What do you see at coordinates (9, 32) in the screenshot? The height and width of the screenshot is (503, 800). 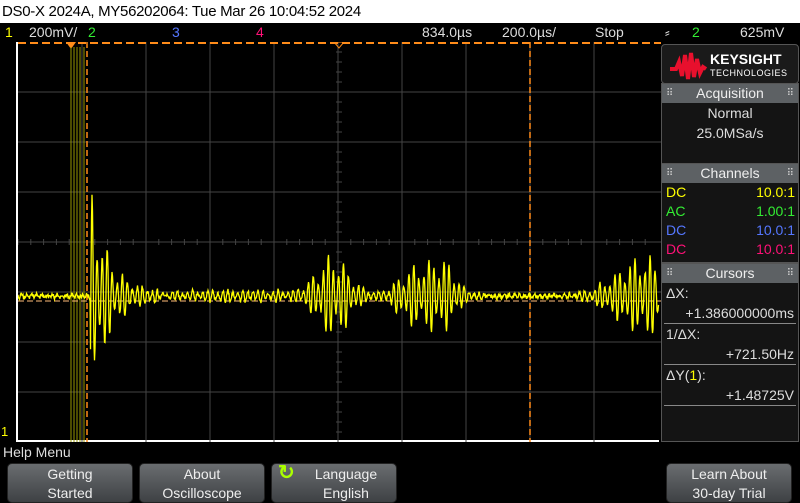 I see `channel-1-label: 1` at bounding box center [9, 32].